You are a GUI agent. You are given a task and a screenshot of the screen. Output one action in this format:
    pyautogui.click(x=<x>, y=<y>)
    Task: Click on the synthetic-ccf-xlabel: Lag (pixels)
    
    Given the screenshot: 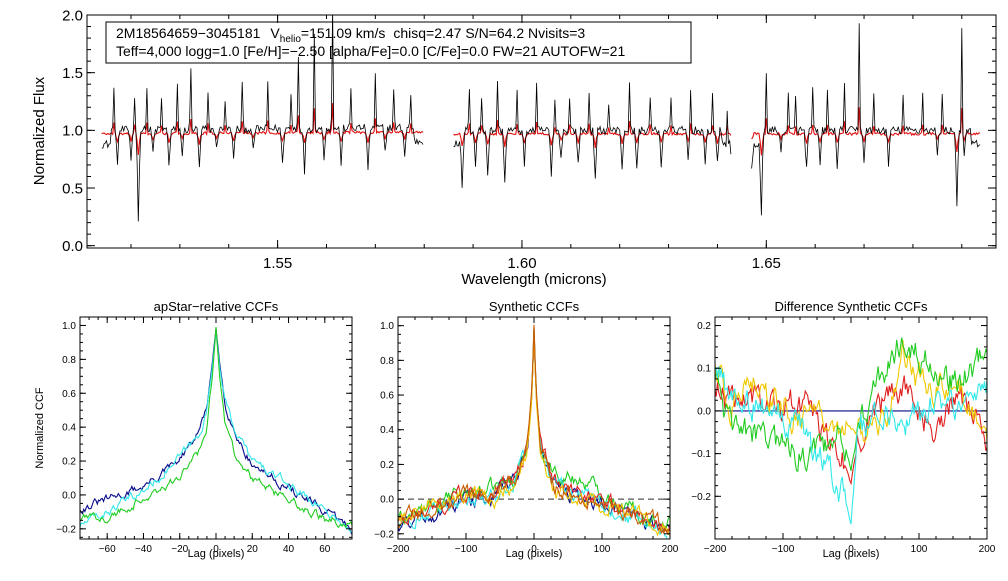 What is the action you would take?
    pyautogui.click(x=534, y=554)
    